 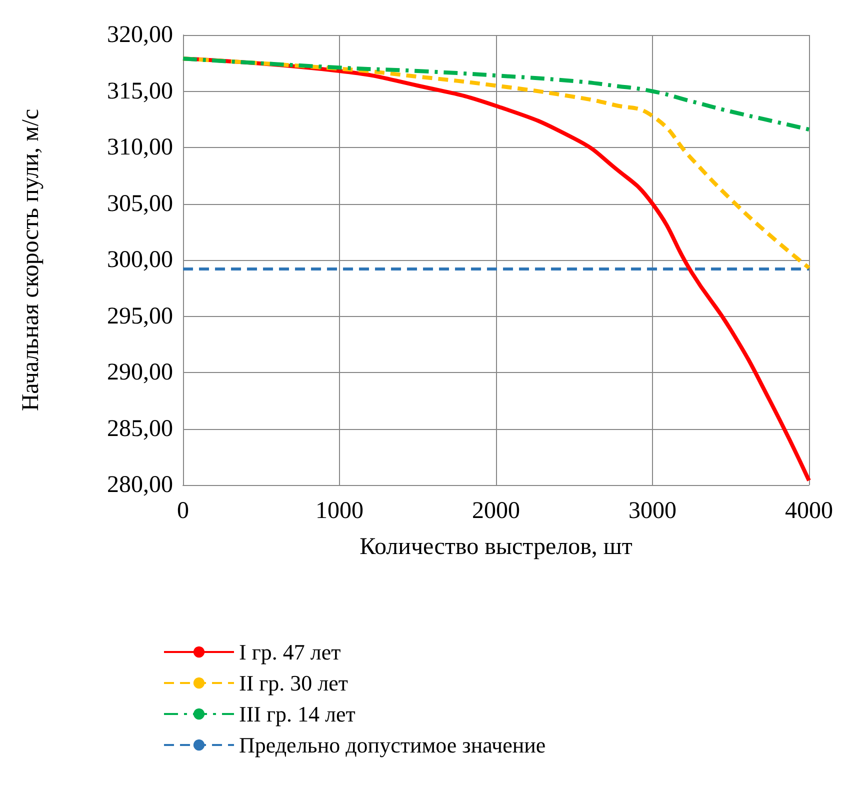 What do you see at coordinates (392, 745) in the screenshot?
I see `legend-label: Предельно допустимое значение` at bounding box center [392, 745].